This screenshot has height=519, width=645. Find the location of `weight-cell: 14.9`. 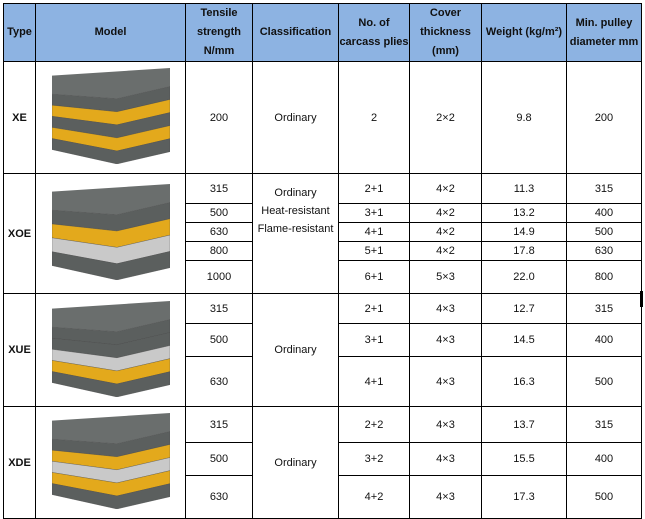

weight-cell: 14.9 is located at coordinates (524, 232).